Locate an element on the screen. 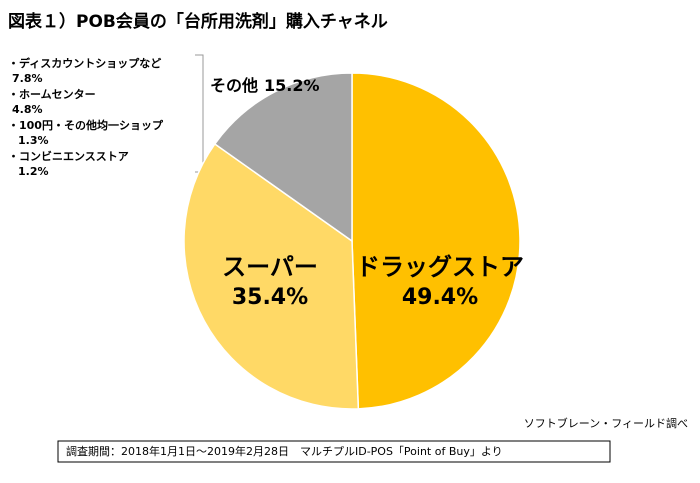 The height and width of the screenshot is (483, 700). note-box is located at coordinates (334, 451).